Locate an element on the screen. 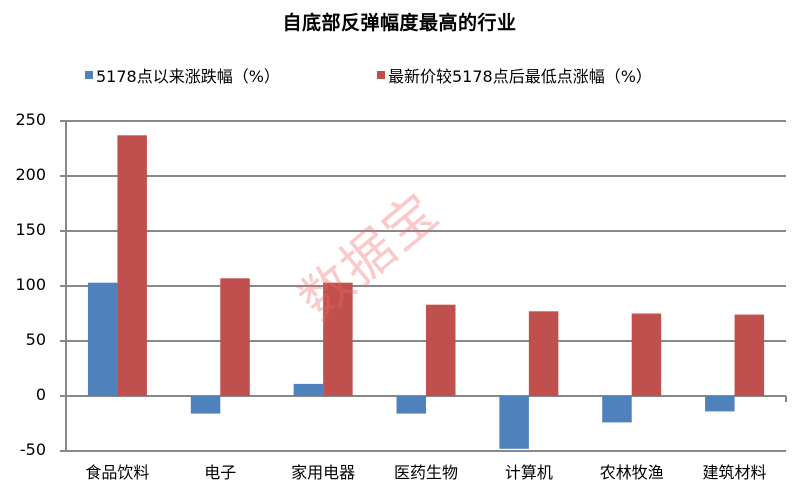 The width and height of the screenshot is (799, 495). y-tick-label: 200 is located at coordinates (30, 174).